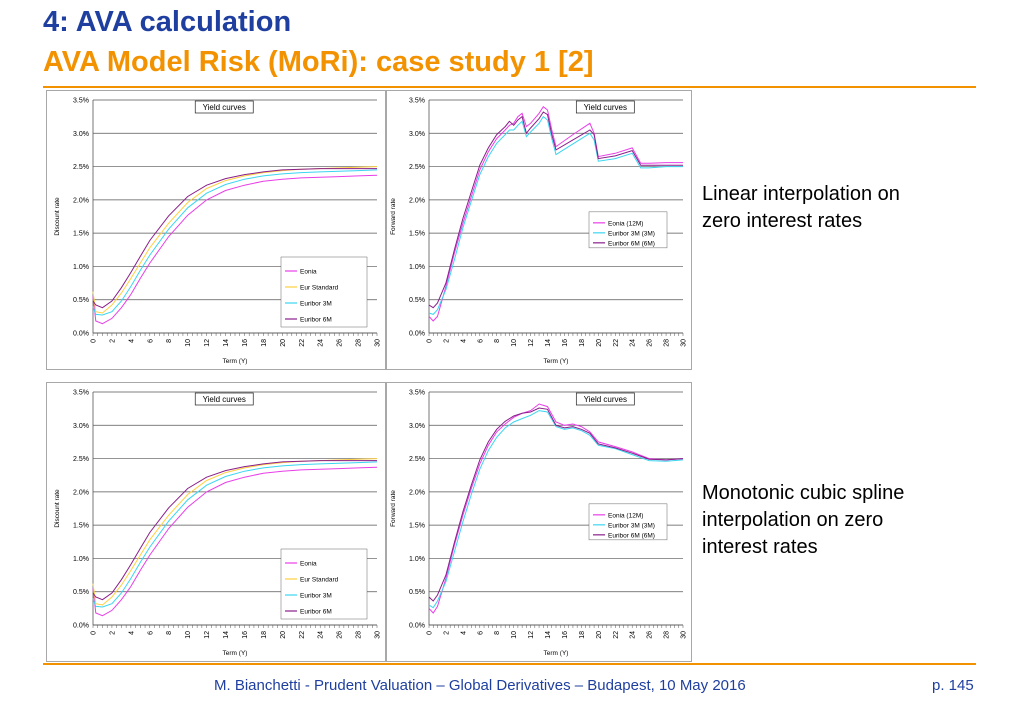 This screenshot has width=1024, height=709. Describe the element at coordinates (316, 320) in the screenshot. I see `legend-label: Euribor 6M` at that location.